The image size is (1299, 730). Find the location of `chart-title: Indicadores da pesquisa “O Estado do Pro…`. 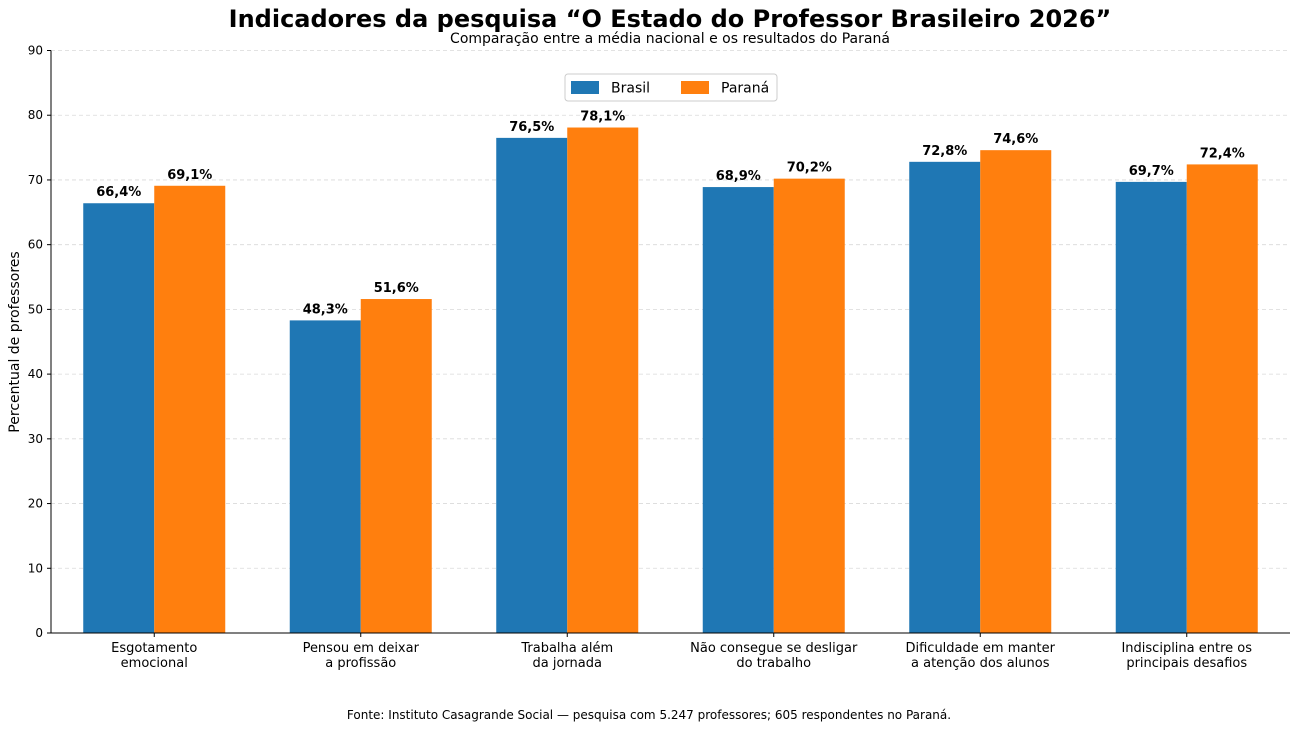

chart-title: Indicadores da pesquisa “O Estado do Pro… is located at coordinates (670, 19).